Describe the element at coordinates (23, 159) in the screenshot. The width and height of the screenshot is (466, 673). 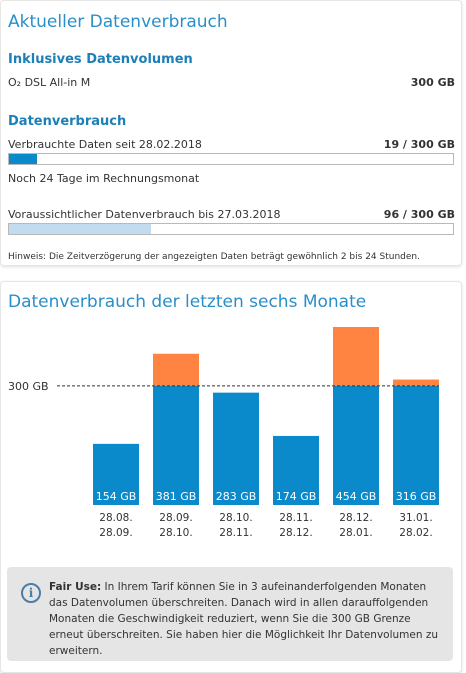
I see `used-data-progress-fill` at that location.